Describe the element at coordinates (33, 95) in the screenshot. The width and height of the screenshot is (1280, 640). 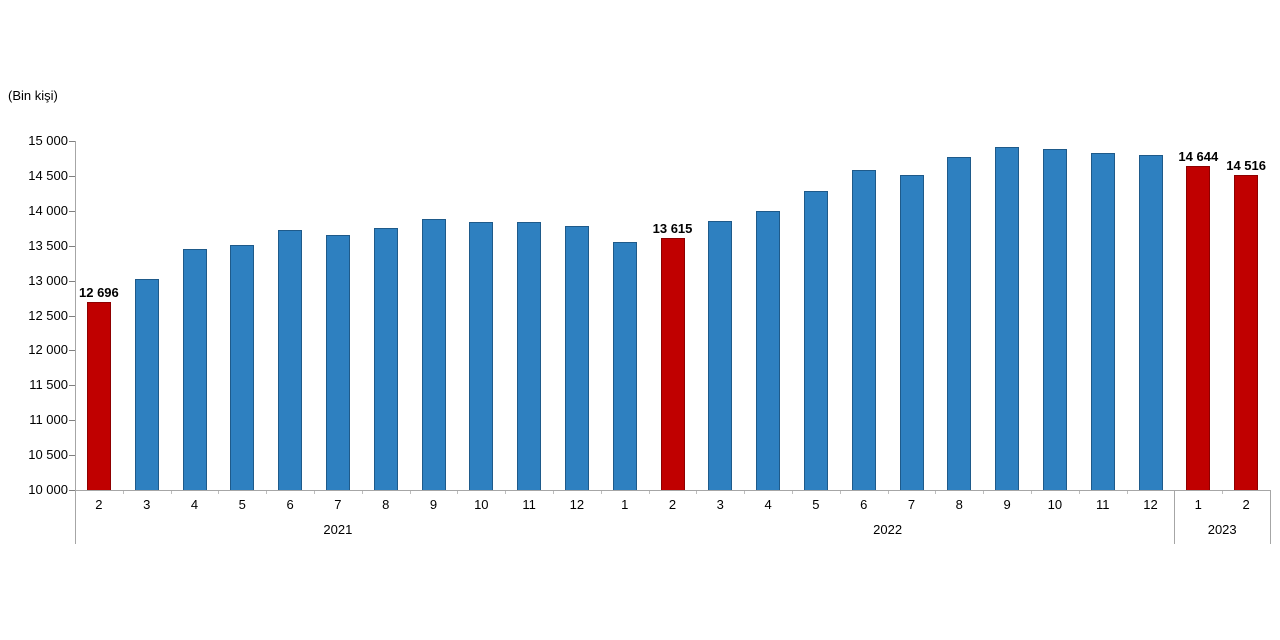
I see `y-axis-unit-label: (Bin kişi)` at that location.